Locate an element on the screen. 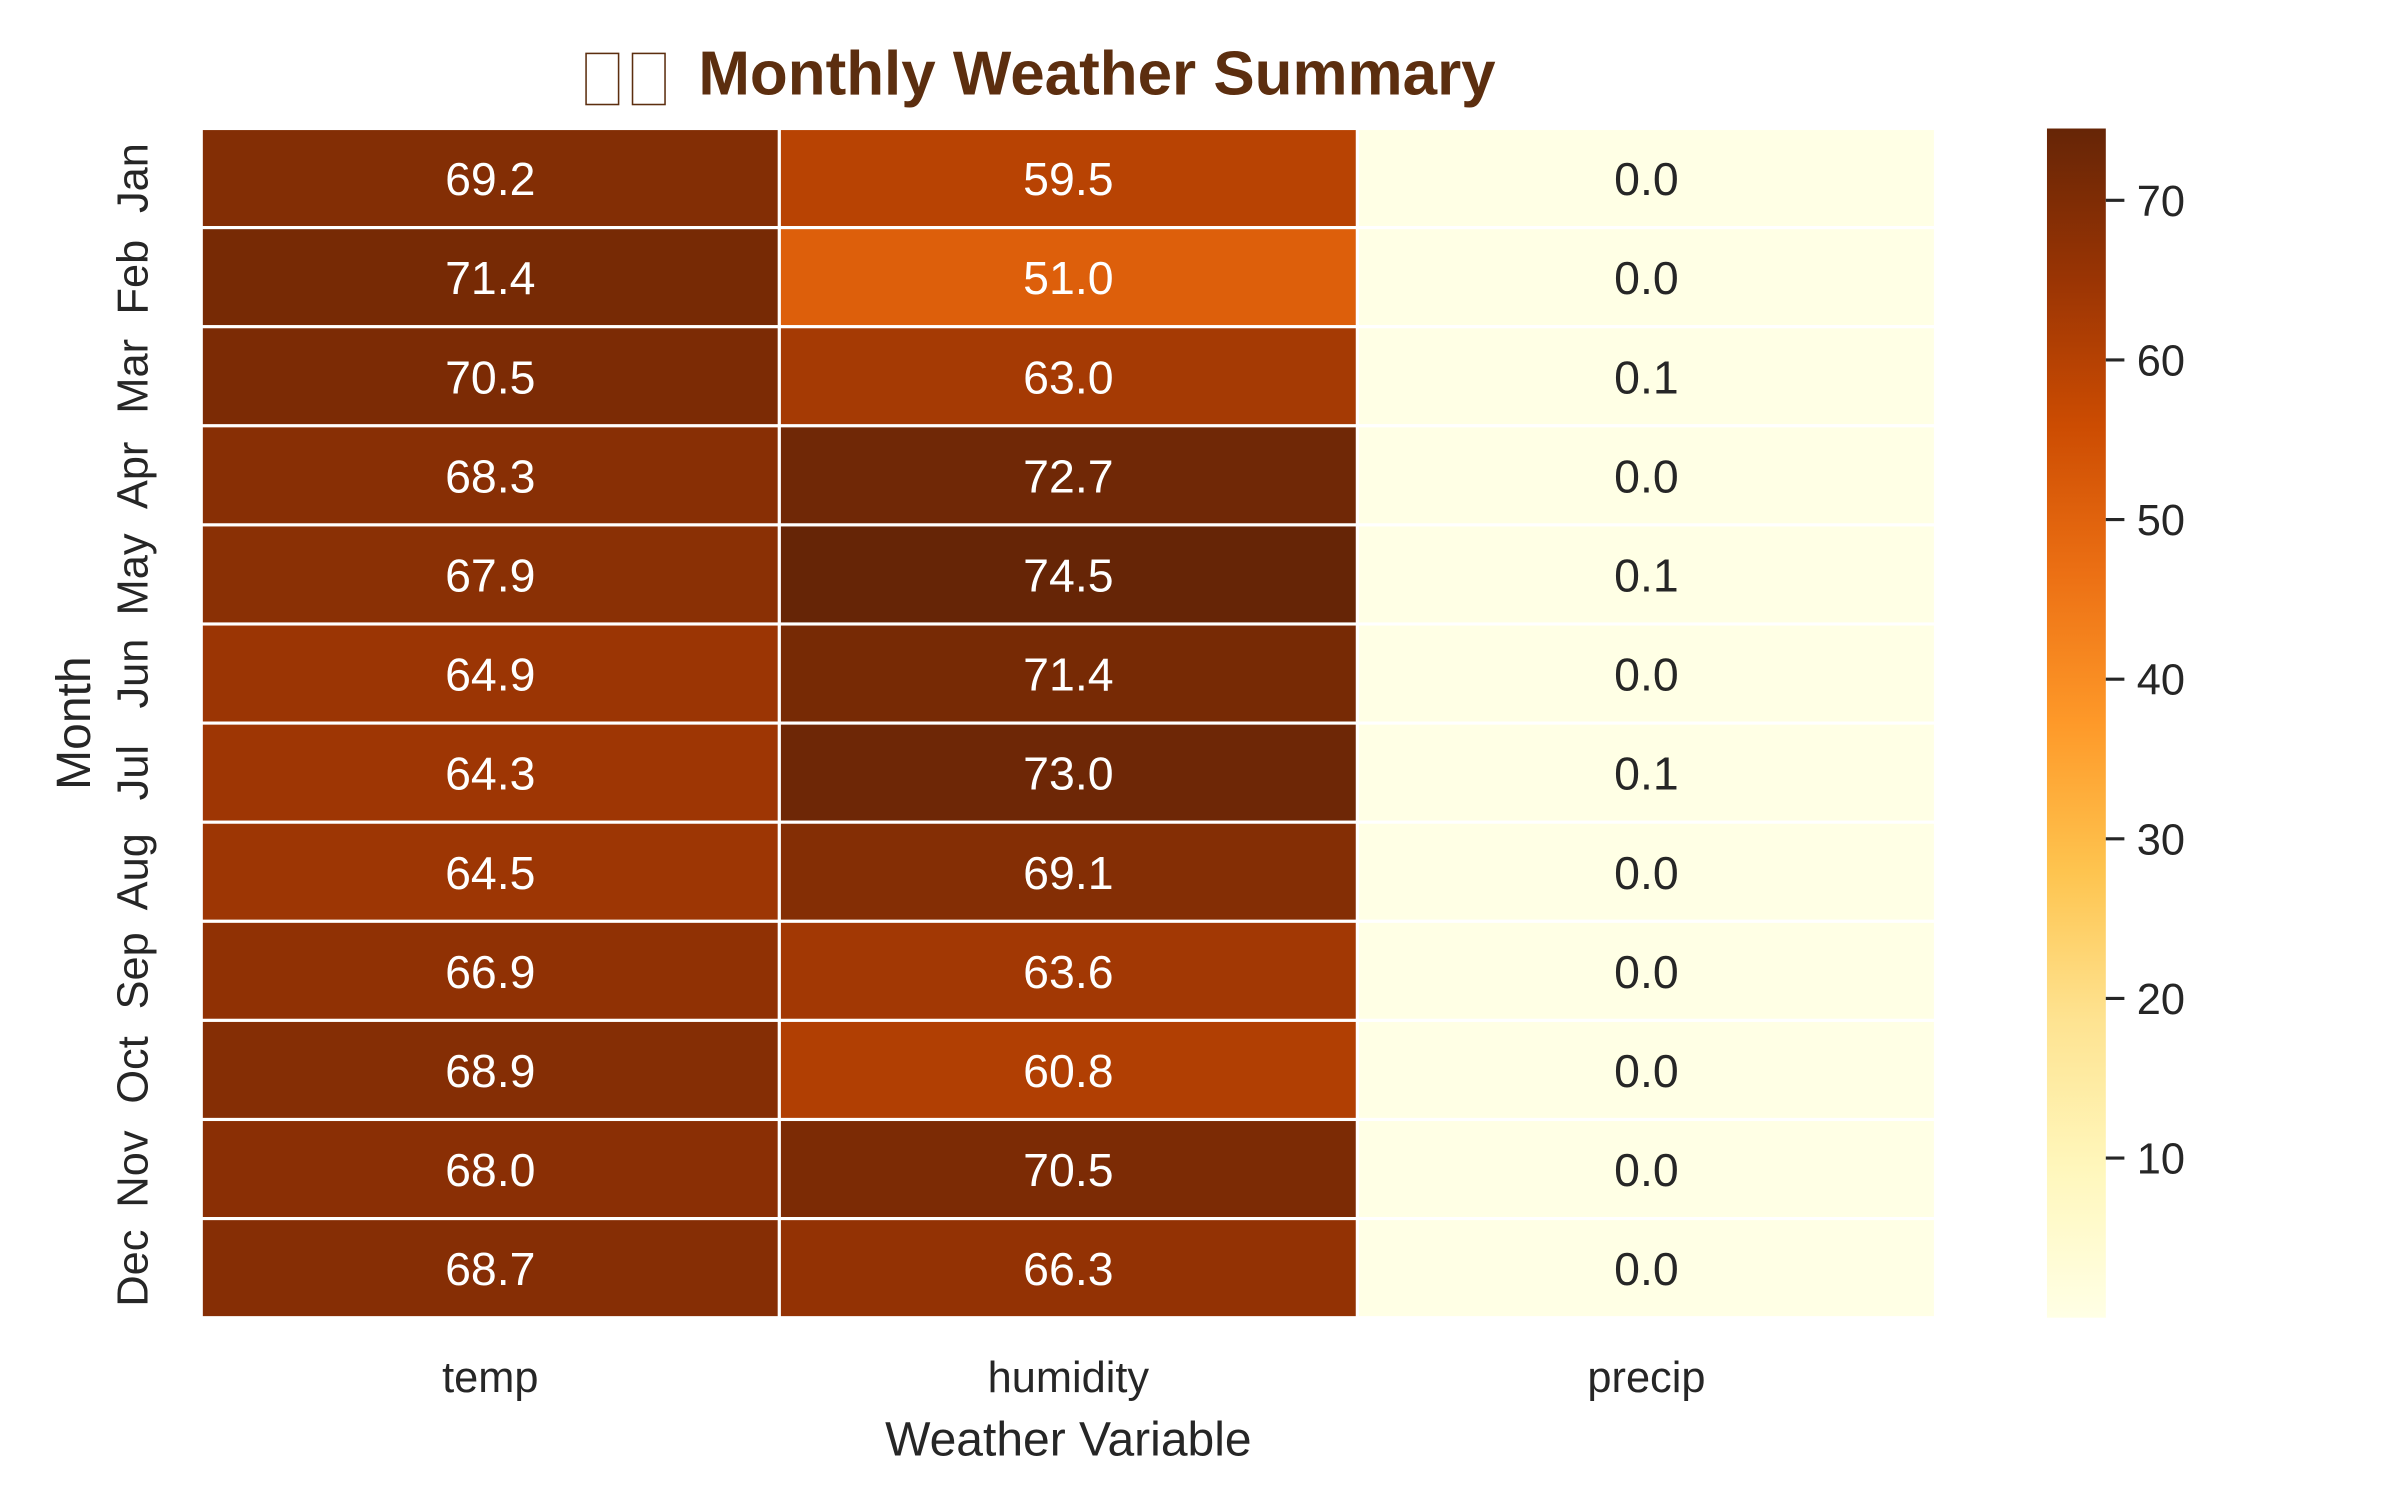 The width and height of the screenshot is (2400, 1500). cell-value-label: 64.9 is located at coordinates (490, 675).